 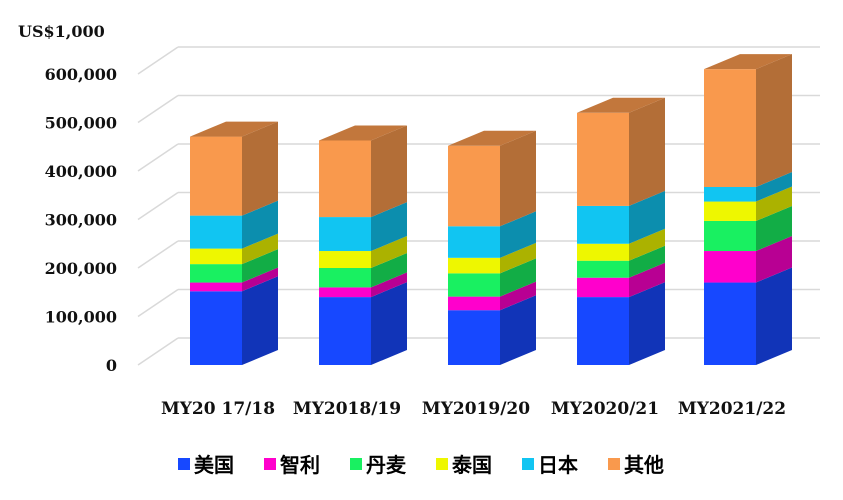 I want to click on y-tick-label: 500,000, so click(x=81, y=123).